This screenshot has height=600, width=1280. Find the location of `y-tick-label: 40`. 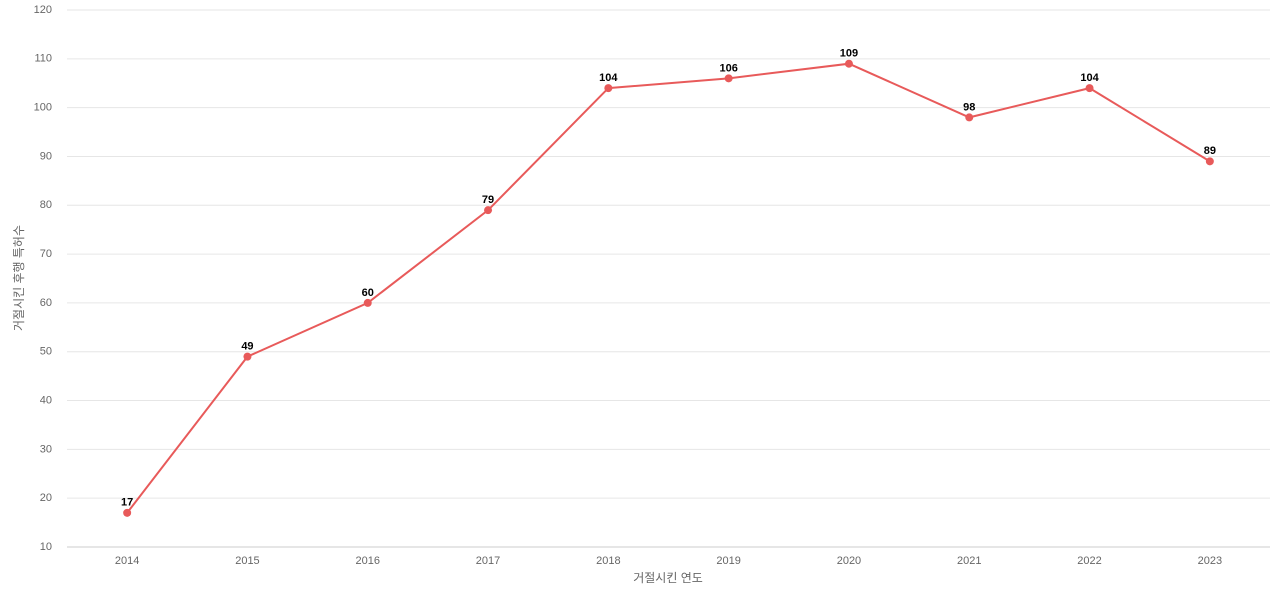

y-tick-label: 40 is located at coordinates (46, 400).